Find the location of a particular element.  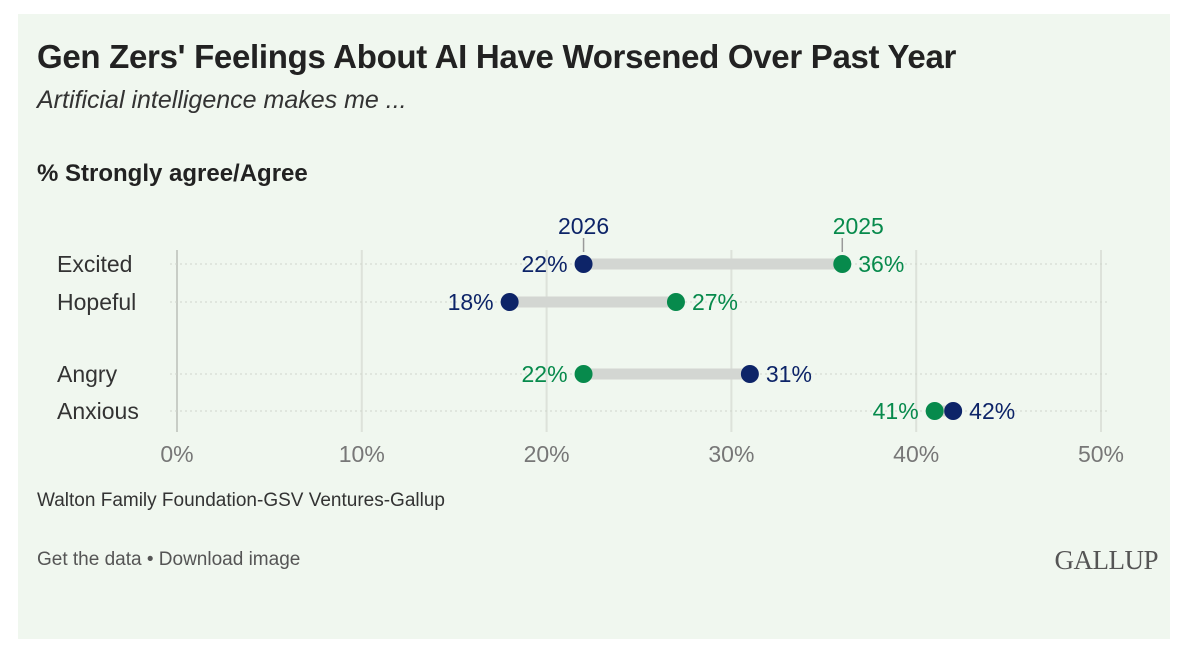

x-tick-label: 0% is located at coordinates (176, 454).